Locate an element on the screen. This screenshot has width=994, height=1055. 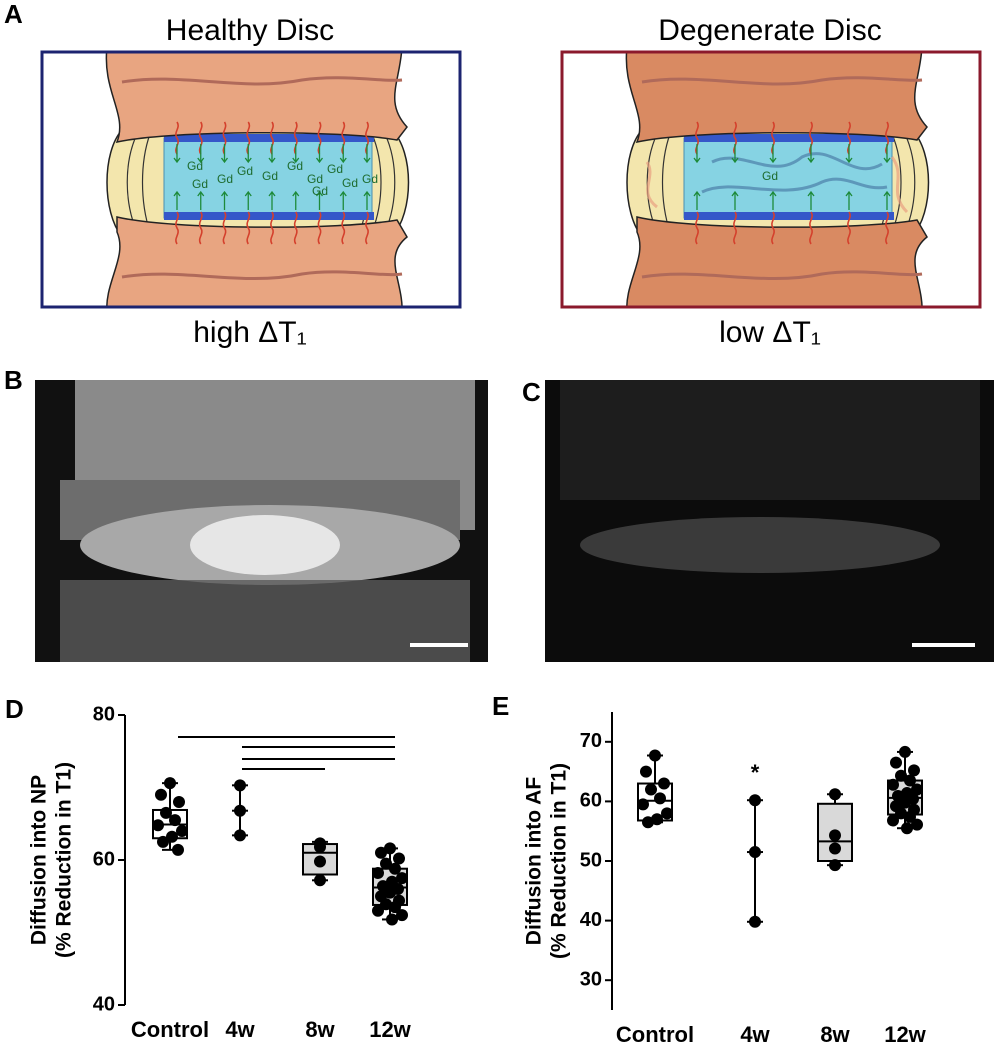
x-tick-label: 8w is located at coordinates (320, 1029).